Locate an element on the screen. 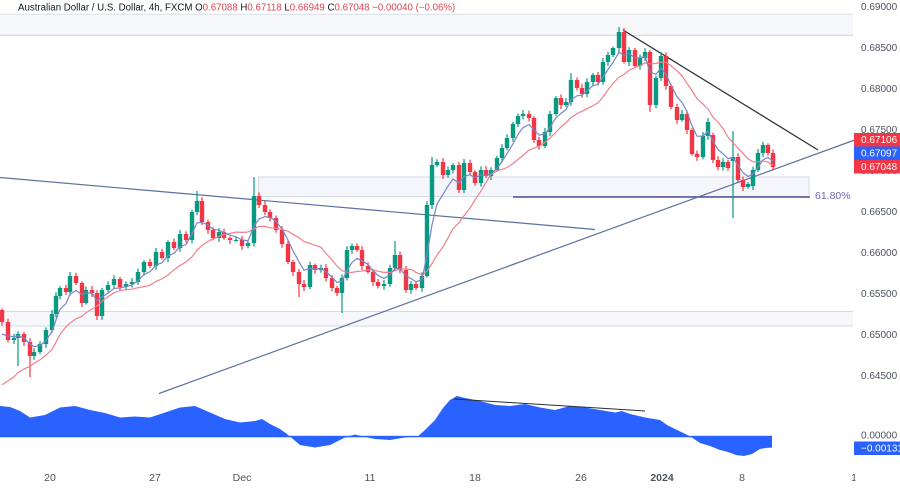 The image size is (900, 494). svg-text: 0.66500 is located at coordinates (879, 212).